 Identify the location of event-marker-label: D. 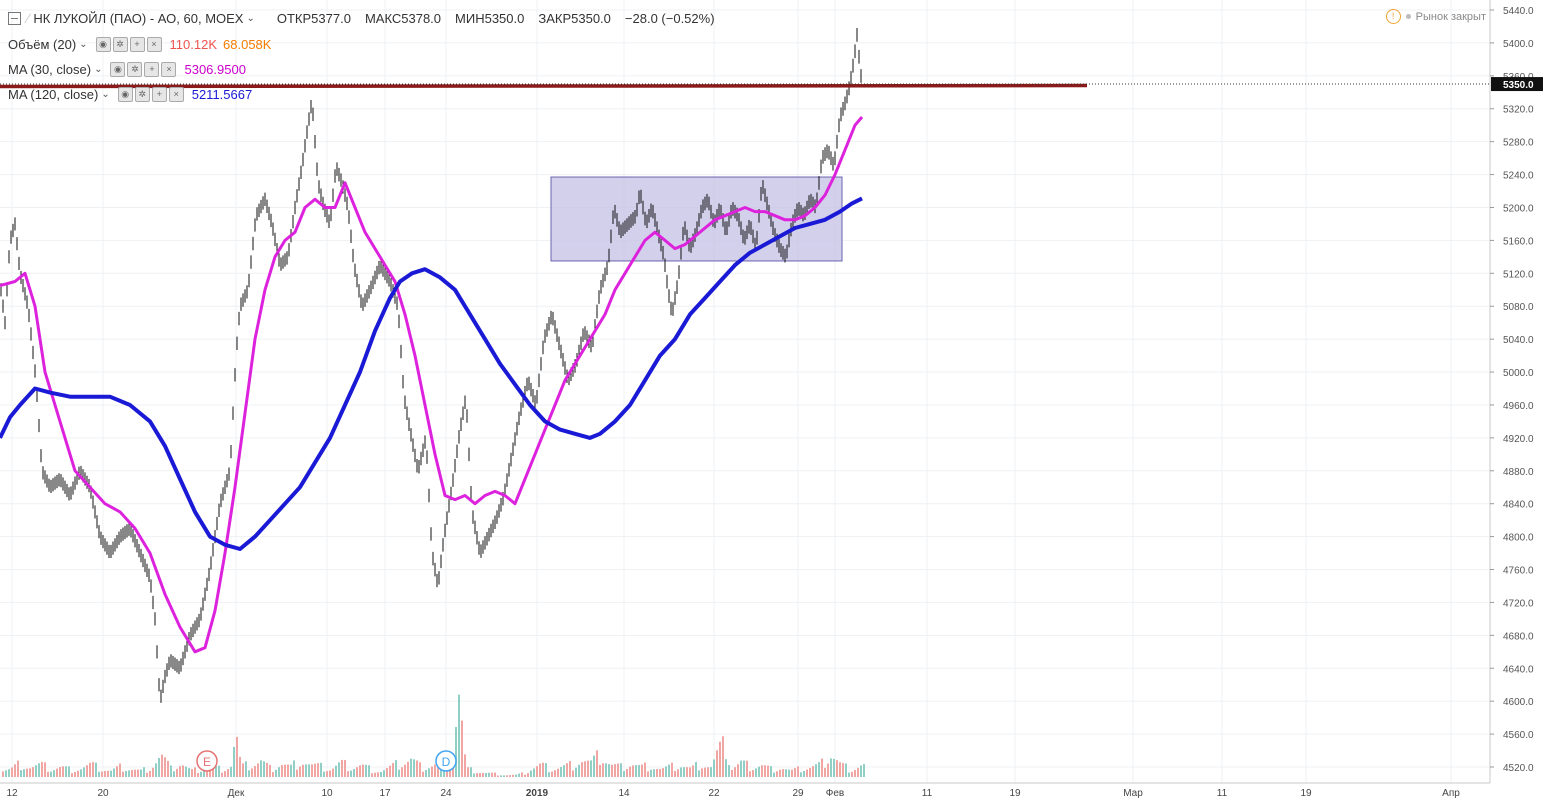
(446, 762).